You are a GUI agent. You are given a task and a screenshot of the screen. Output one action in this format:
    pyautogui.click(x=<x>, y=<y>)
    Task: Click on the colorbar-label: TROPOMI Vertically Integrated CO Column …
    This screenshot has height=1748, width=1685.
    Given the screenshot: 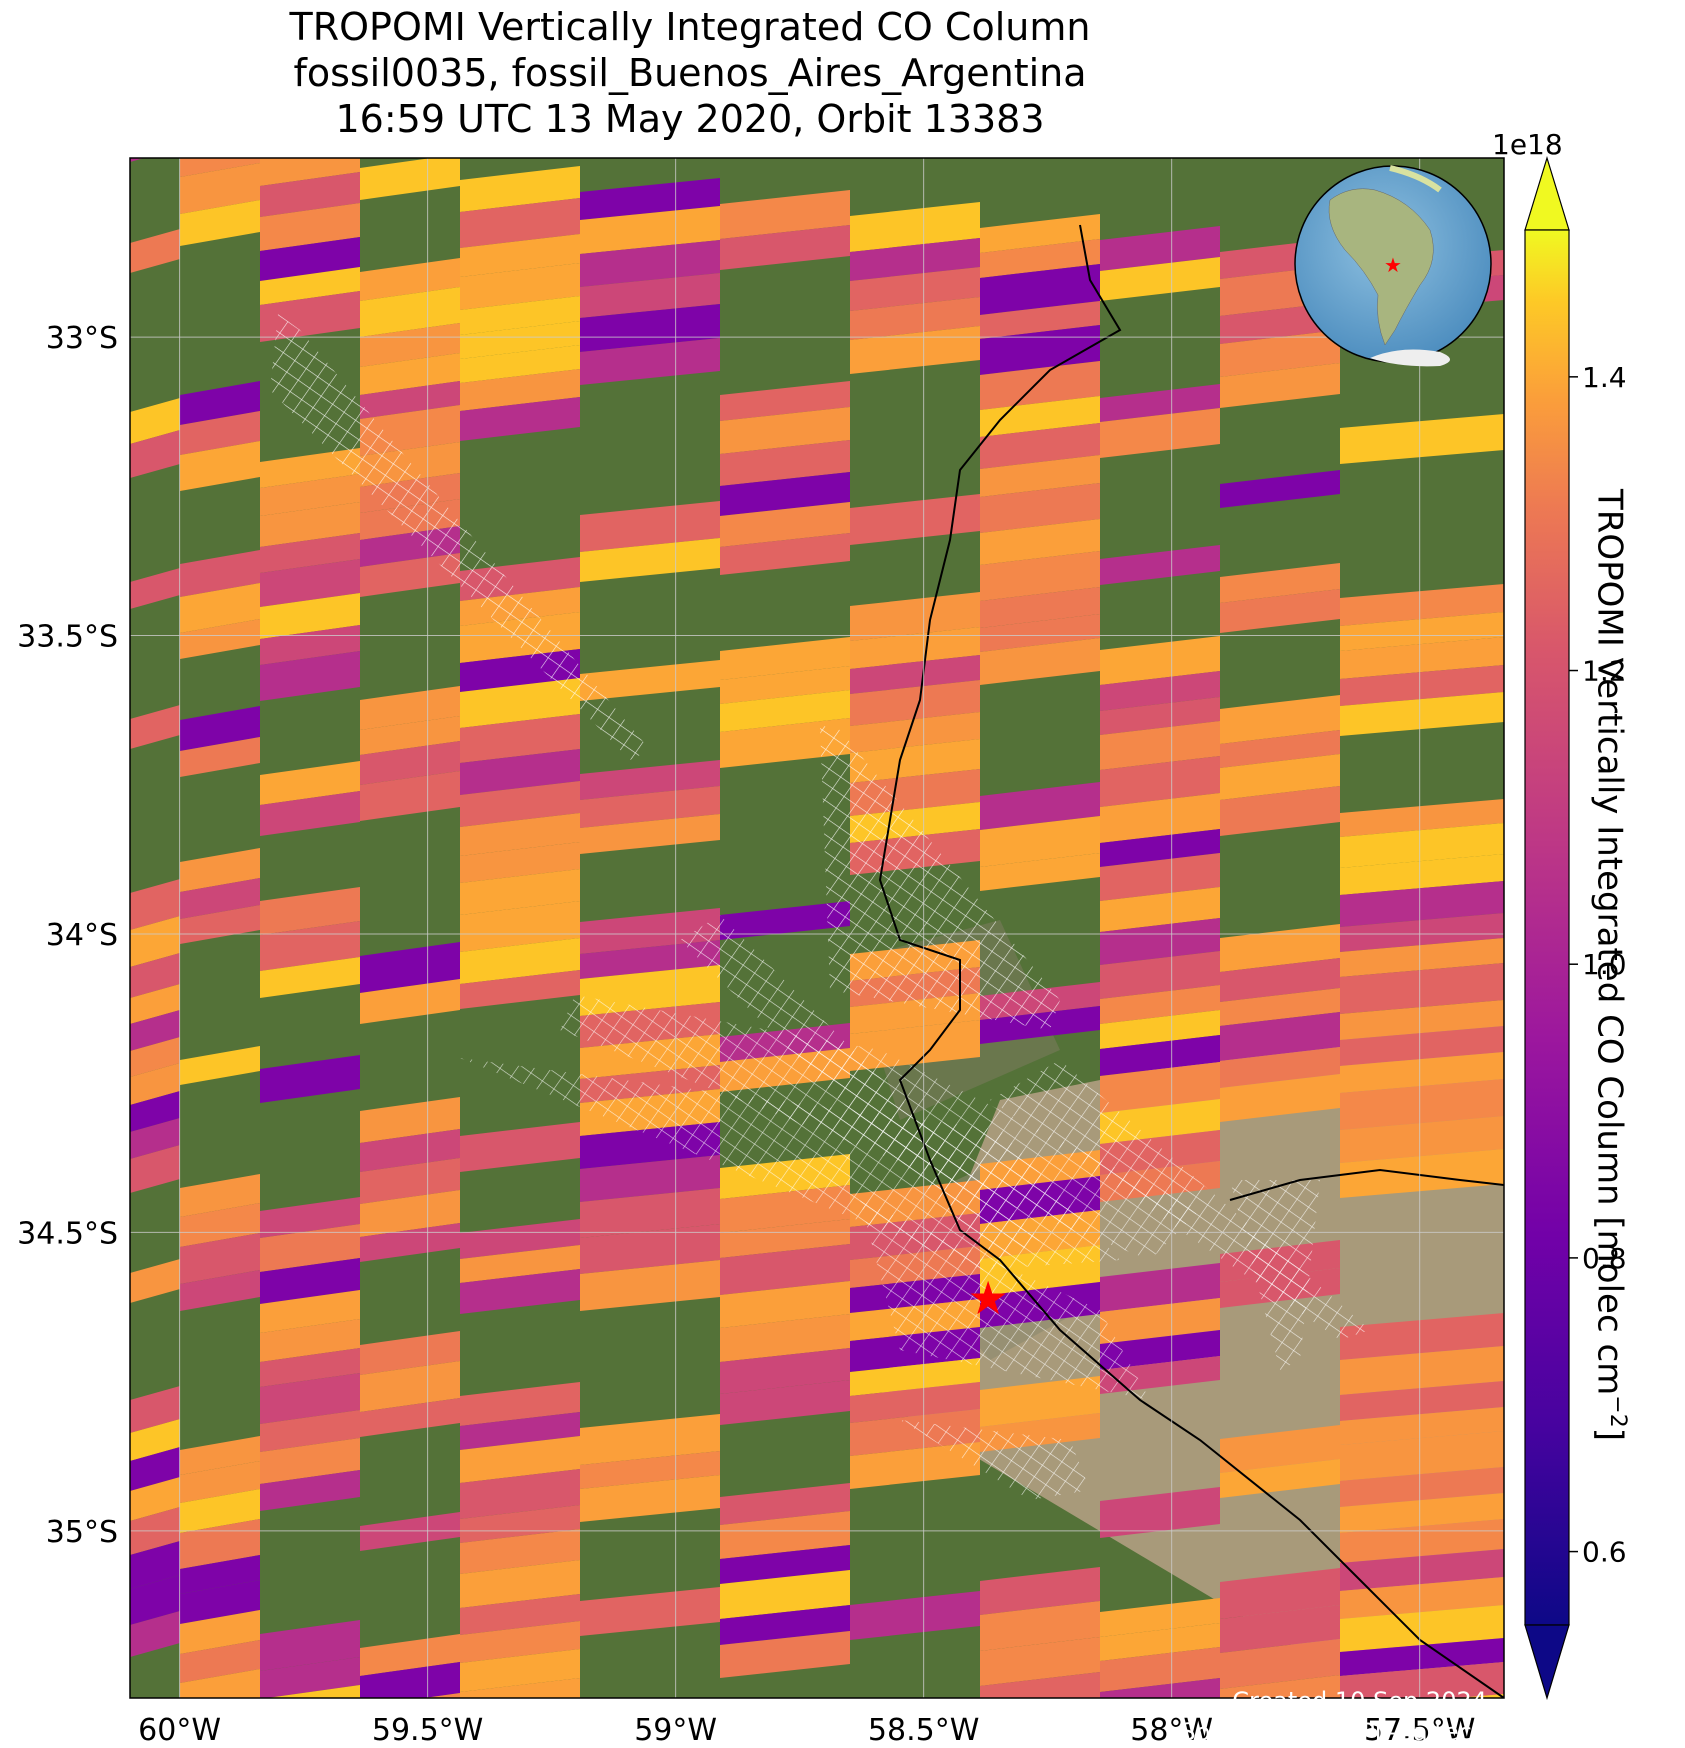 What is the action you would take?
    pyautogui.click(x=1609, y=965)
    